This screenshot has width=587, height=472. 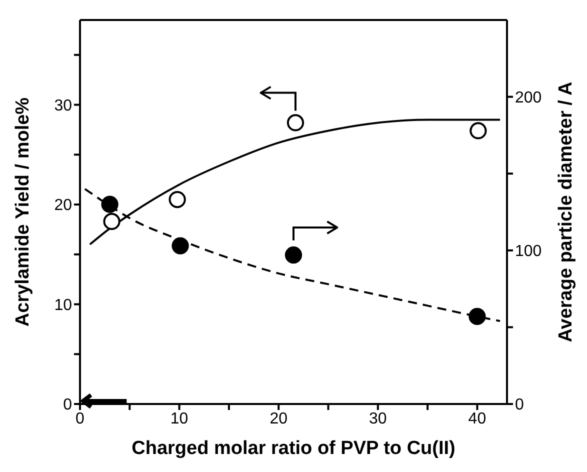 What do you see at coordinates (279, 419) in the screenshot?
I see `x-tick-label: 20` at bounding box center [279, 419].